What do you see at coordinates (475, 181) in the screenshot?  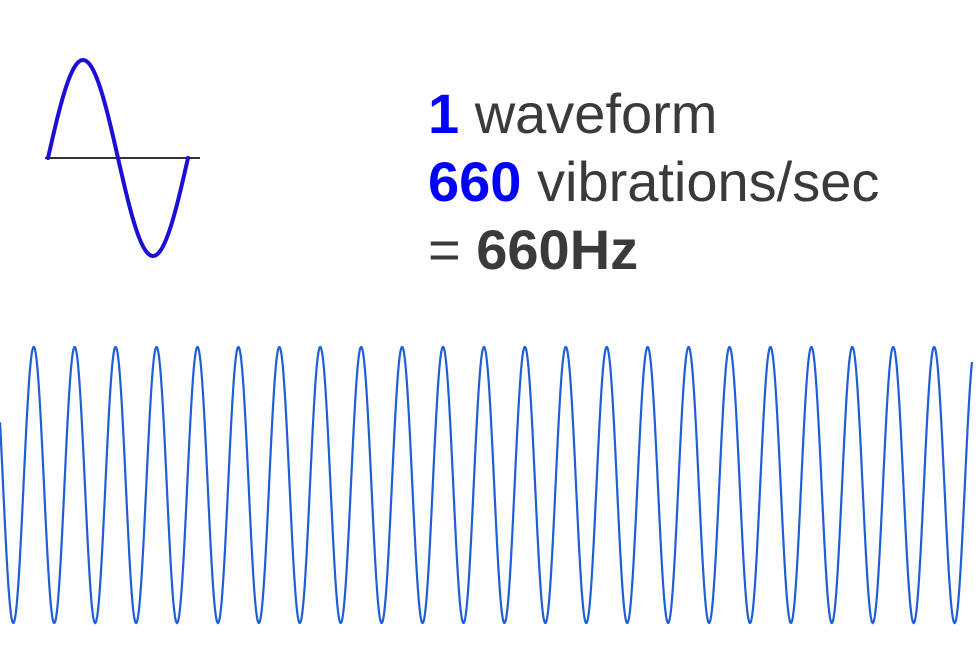 I see `vibrations-count: 660` at bounding box center [475, 181].